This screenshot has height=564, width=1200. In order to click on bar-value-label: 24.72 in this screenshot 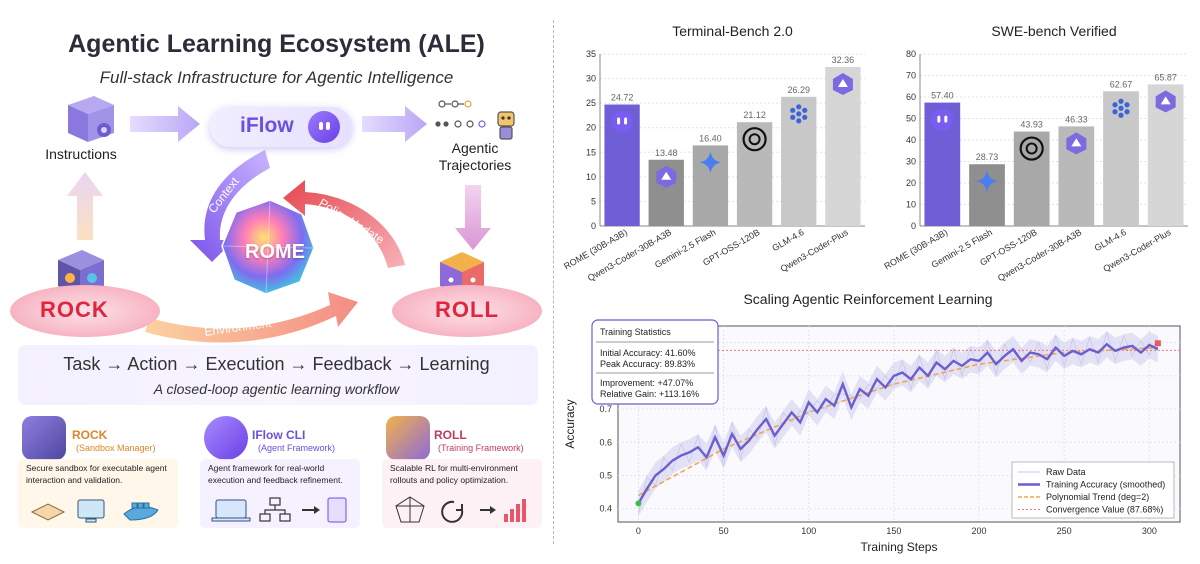, I will do `click(622, 98)`.